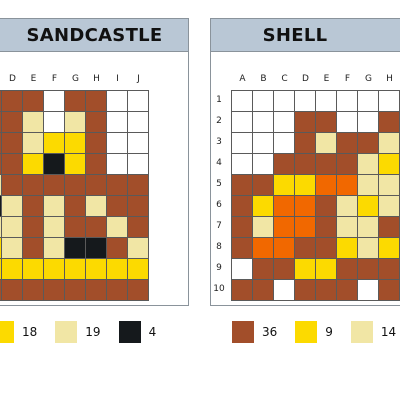  I want to click on grid-cell-E1, so click(326, 101).